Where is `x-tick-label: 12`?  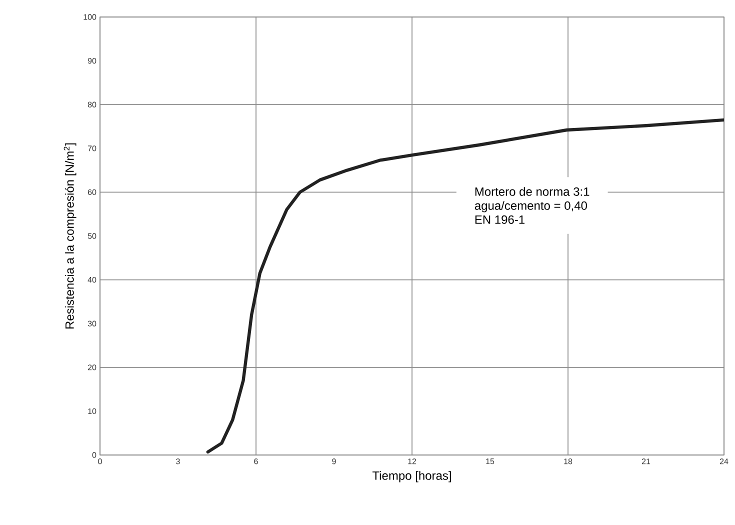 x-tick-label: 12 is located at coordinates (412, 461).